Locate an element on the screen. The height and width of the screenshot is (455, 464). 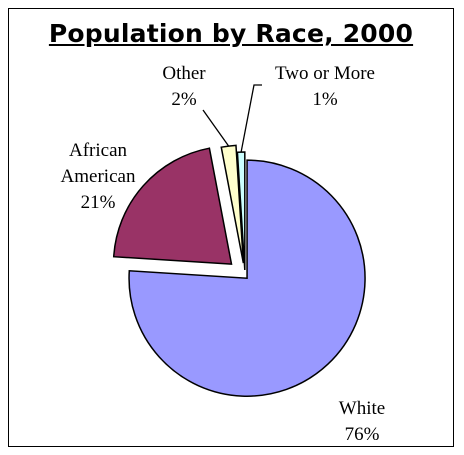
chart-title: Population by Race, 2000 is located at coordinates (231, 33).